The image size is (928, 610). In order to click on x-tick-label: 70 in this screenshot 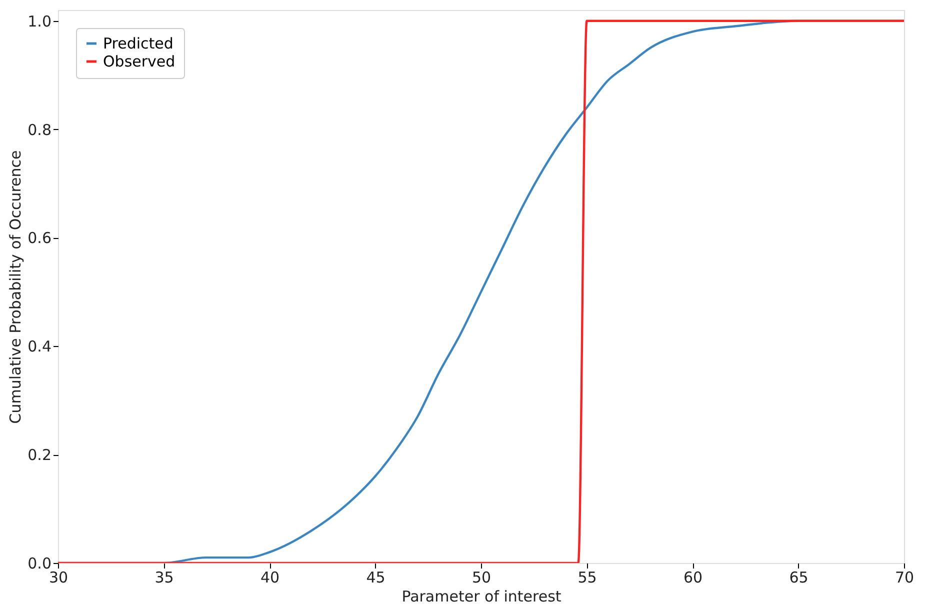, I will do `click(904, 577)`.